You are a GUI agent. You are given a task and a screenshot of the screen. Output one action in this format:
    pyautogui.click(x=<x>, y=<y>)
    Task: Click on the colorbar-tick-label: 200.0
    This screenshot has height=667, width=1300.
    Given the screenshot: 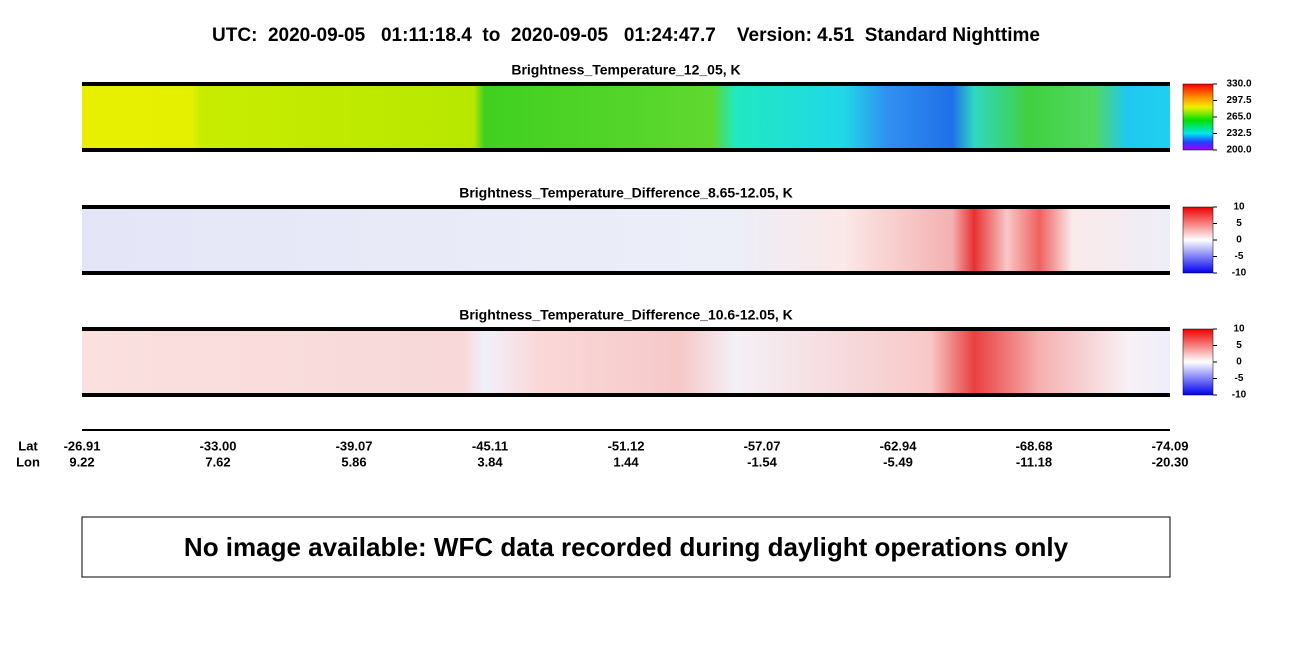 What is the action you would take?
    pyautogui.click(x=1238, y=150)
    